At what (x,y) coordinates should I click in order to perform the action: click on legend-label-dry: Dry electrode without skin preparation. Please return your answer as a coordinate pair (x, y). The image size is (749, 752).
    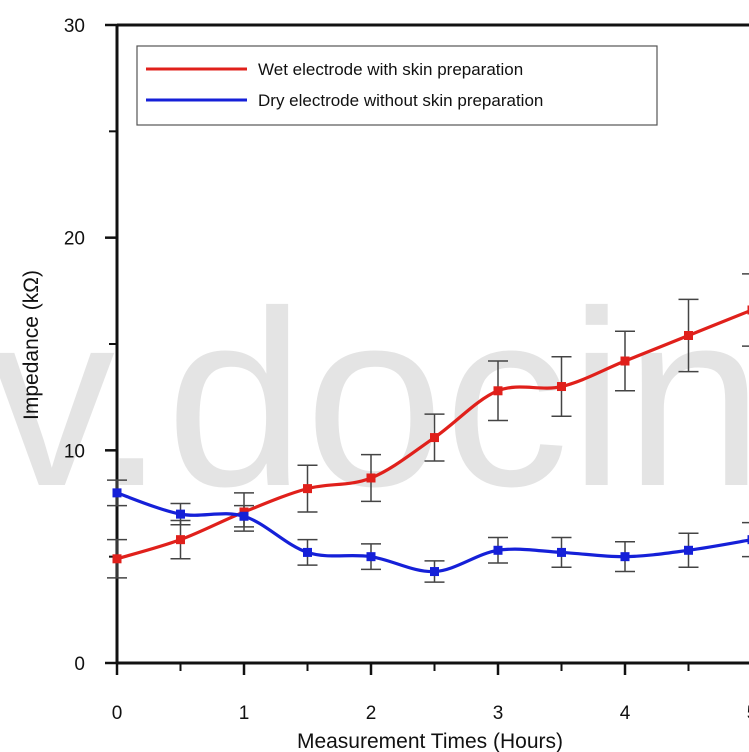
    Looking at the image, I should click on (400, 100).